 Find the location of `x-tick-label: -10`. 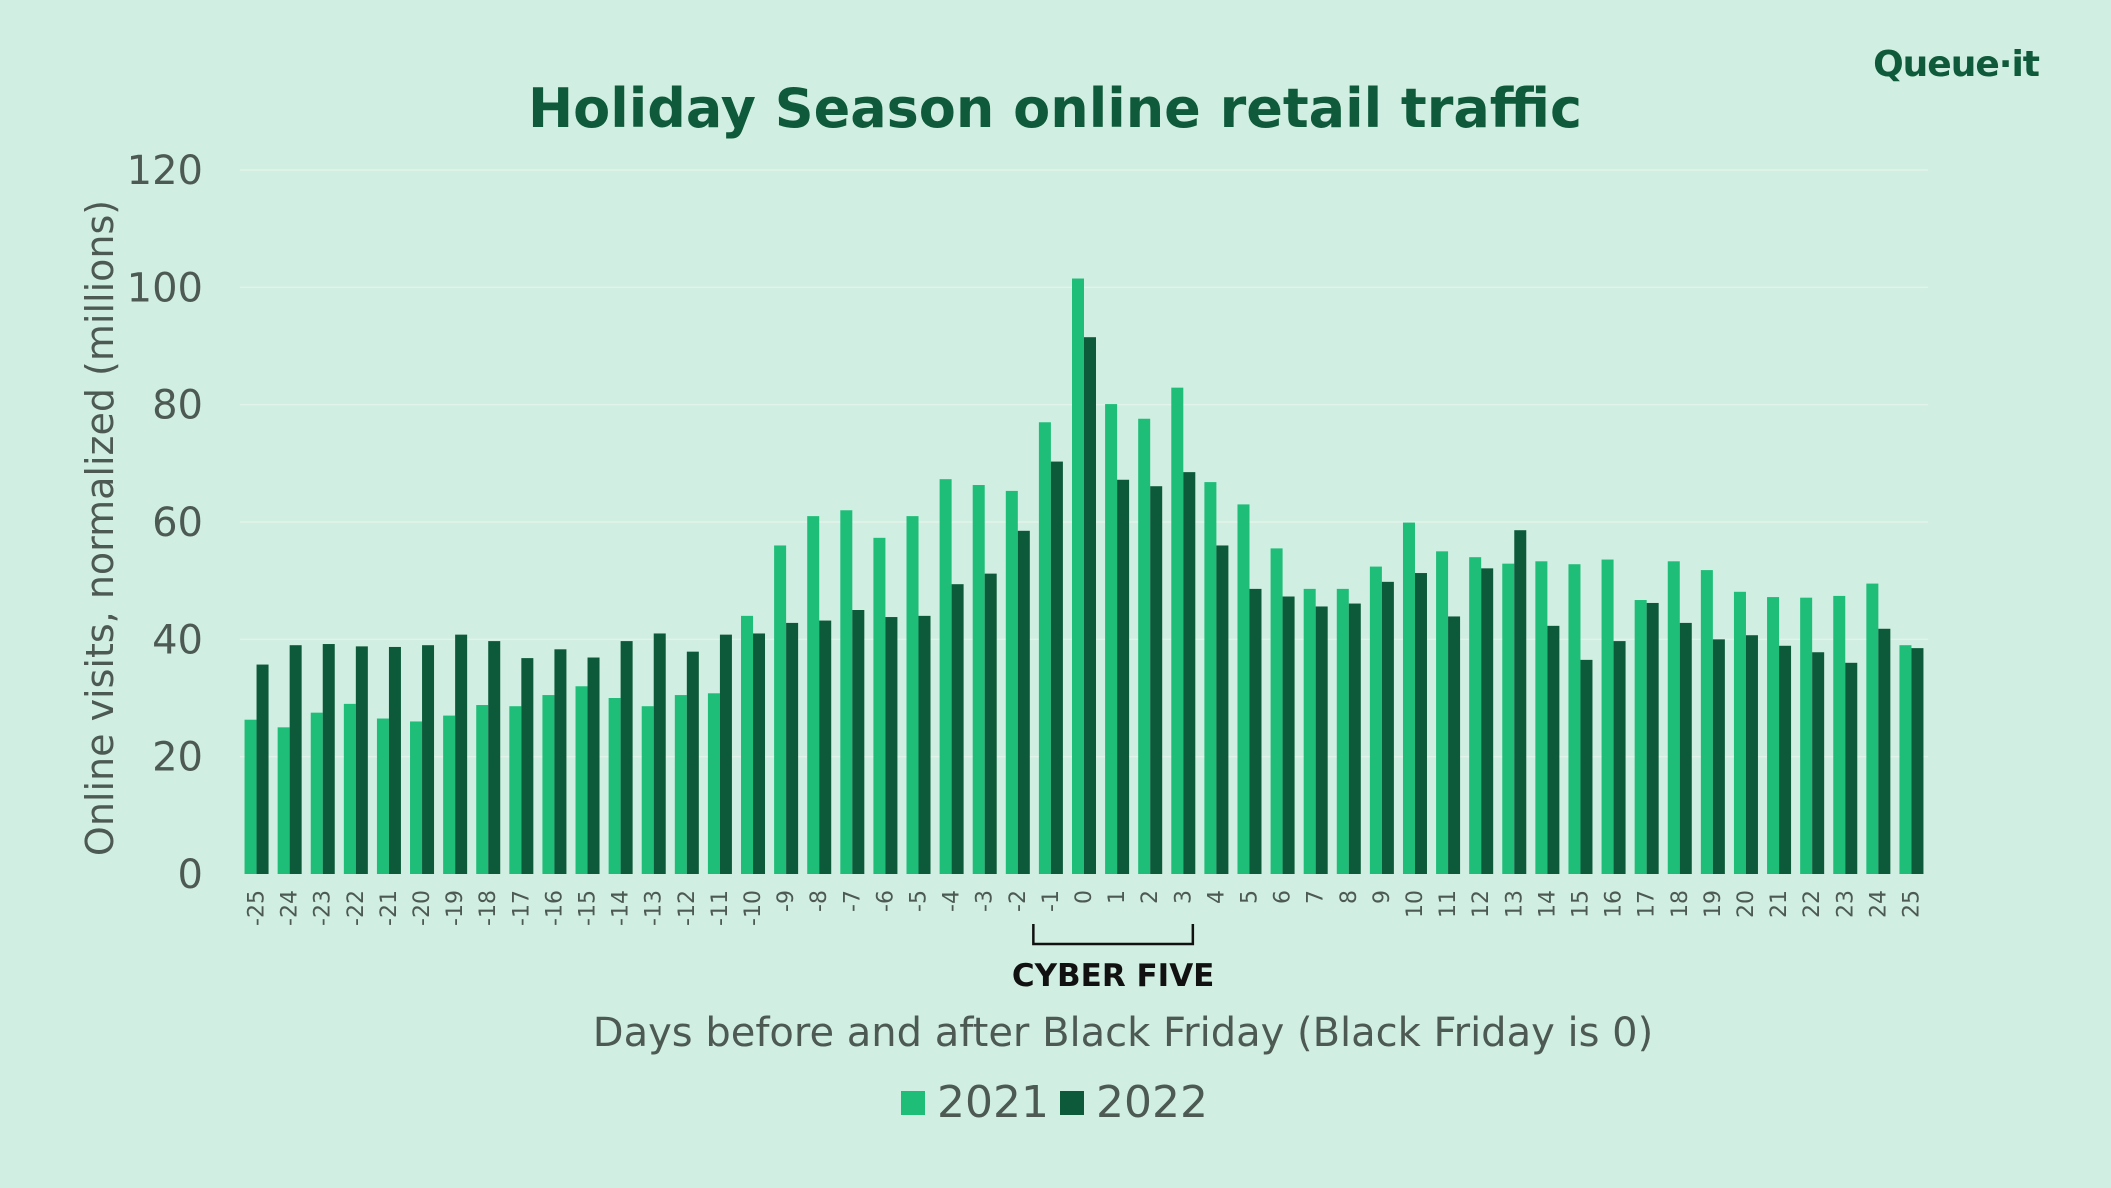

x-tick-label: -10 is located at coordinates (753, 908).